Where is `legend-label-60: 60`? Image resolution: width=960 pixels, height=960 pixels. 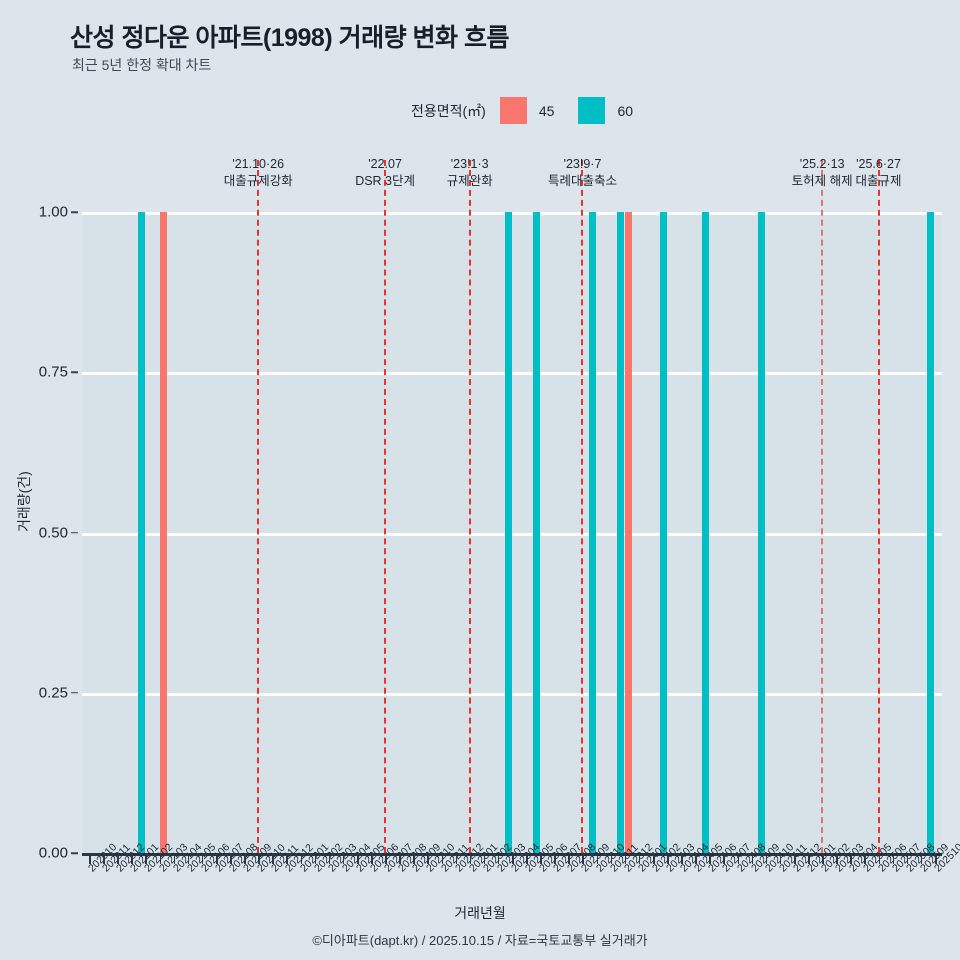 legend-label-60: 60 is located at coordinates (625, 110).